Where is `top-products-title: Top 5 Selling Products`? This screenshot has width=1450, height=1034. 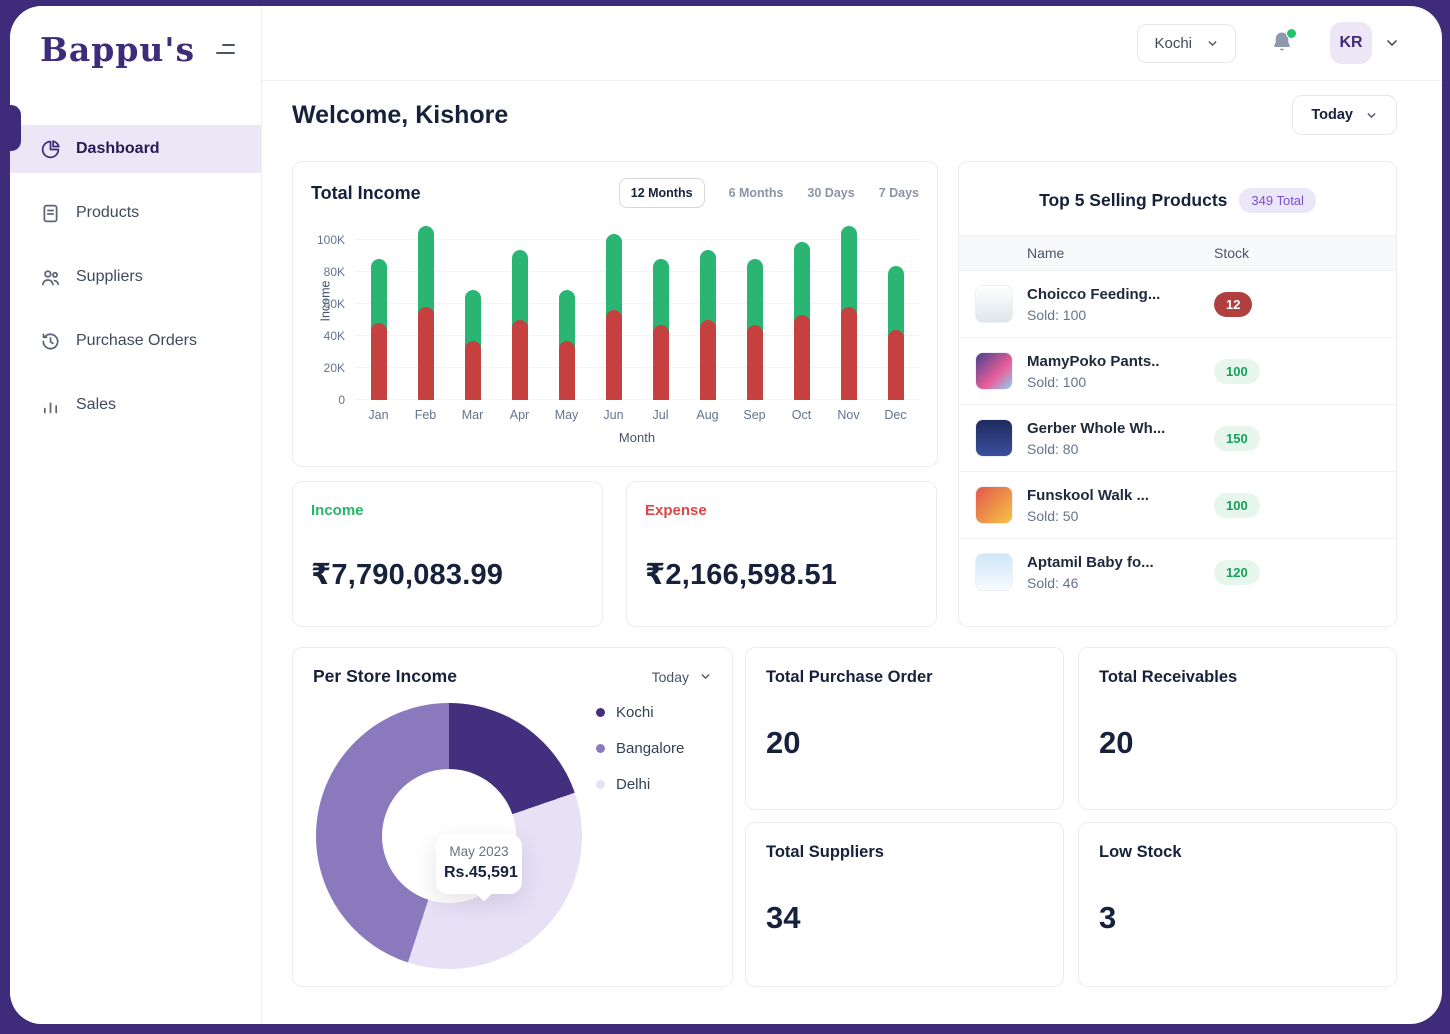
top-products-title: Top 5 Selling Products is located at coordinates (1133, 200).